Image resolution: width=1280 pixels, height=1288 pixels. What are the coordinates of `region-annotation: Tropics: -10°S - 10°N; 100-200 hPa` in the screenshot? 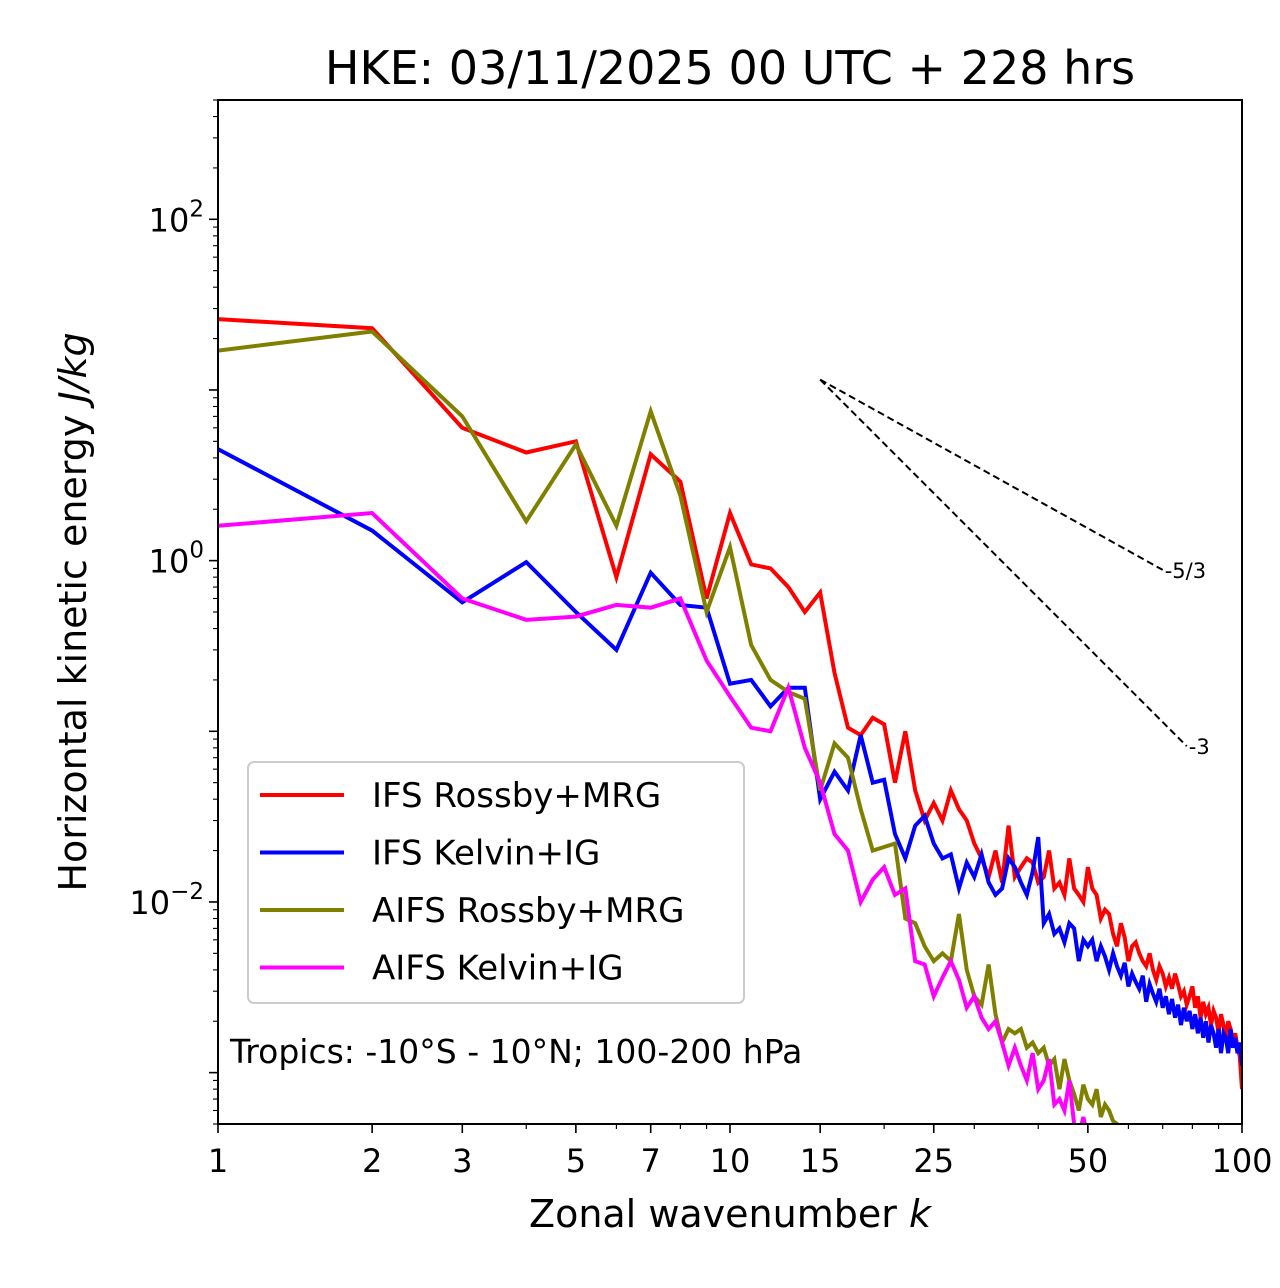 It's located at (515, 1051).